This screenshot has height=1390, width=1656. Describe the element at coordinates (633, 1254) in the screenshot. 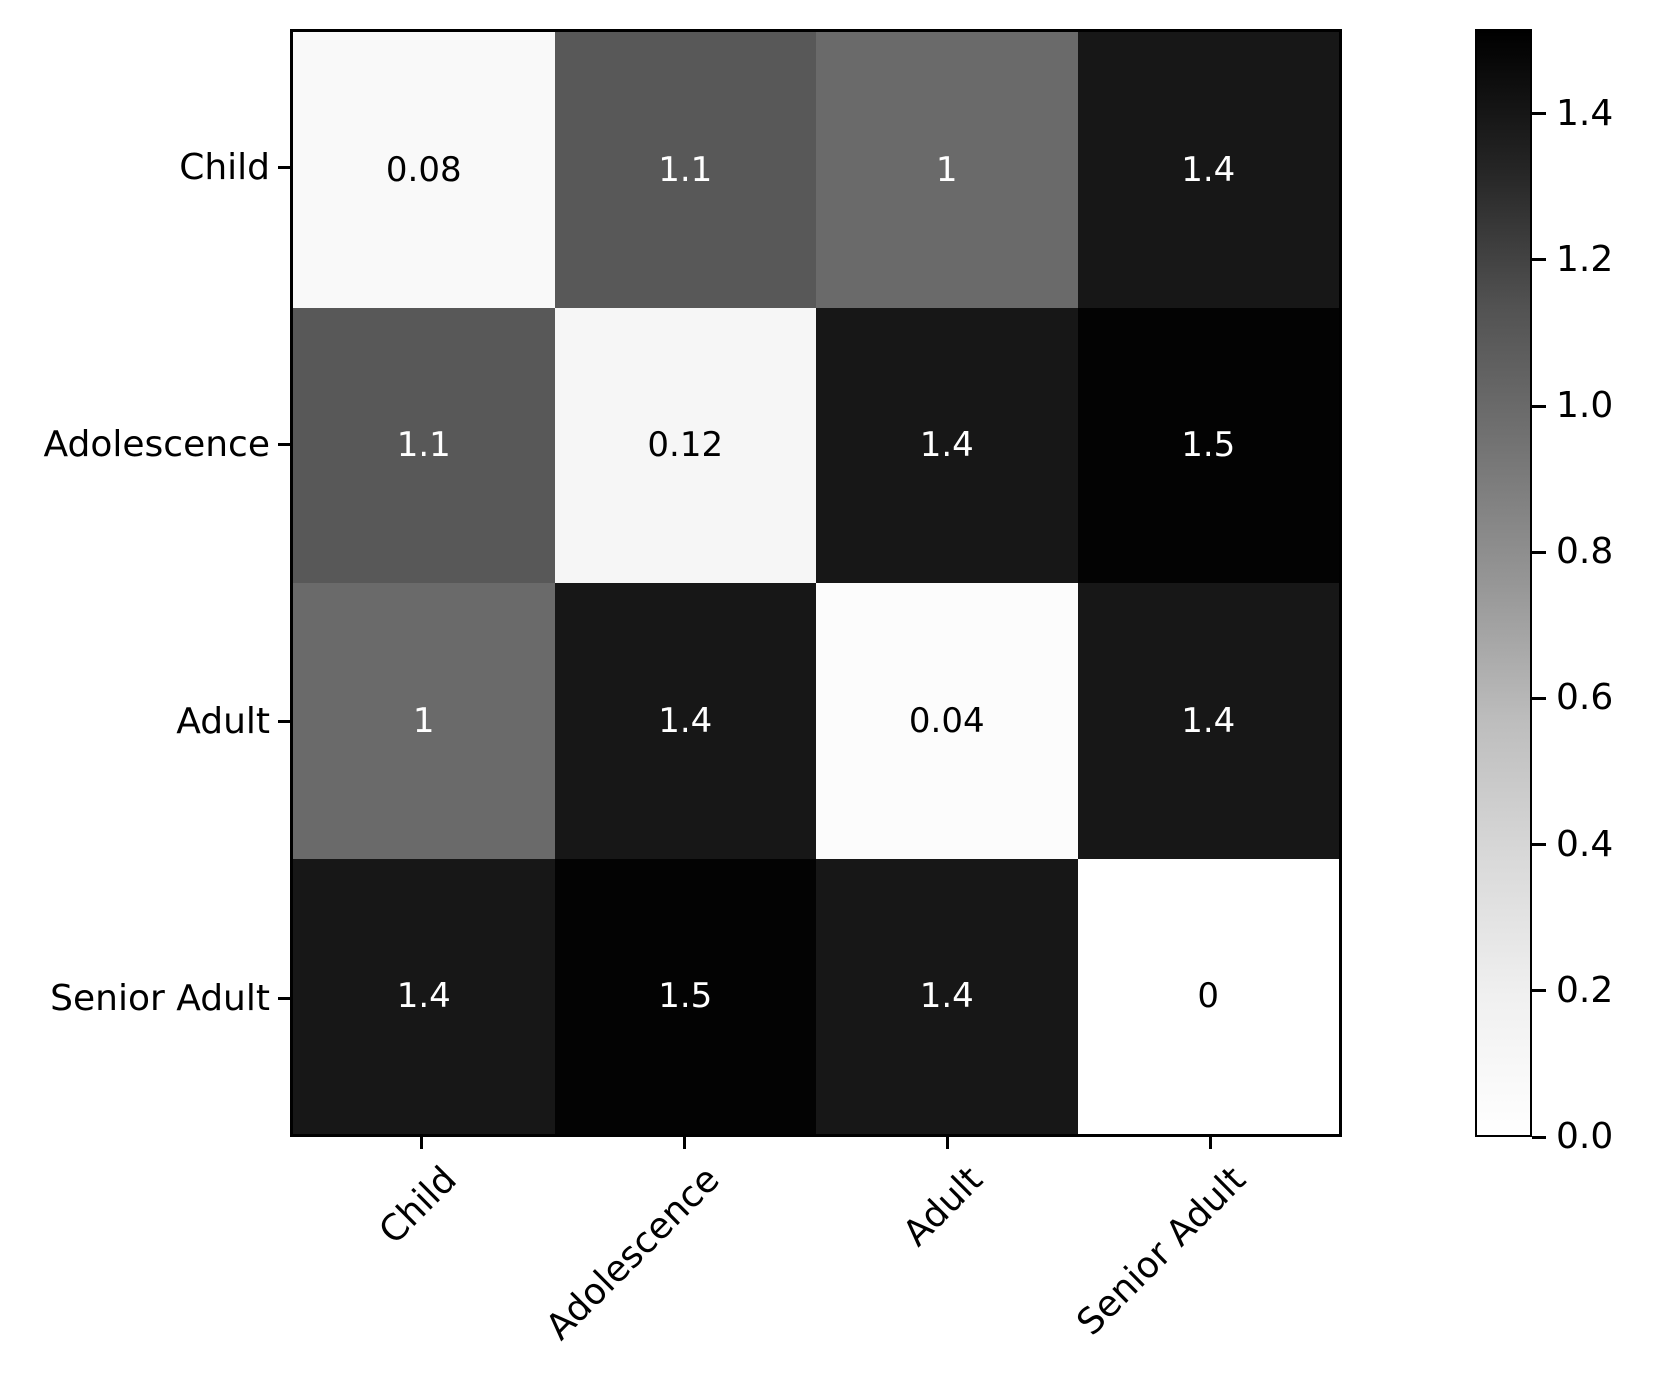

I see `x-axis-label: Adolescence` at that location.